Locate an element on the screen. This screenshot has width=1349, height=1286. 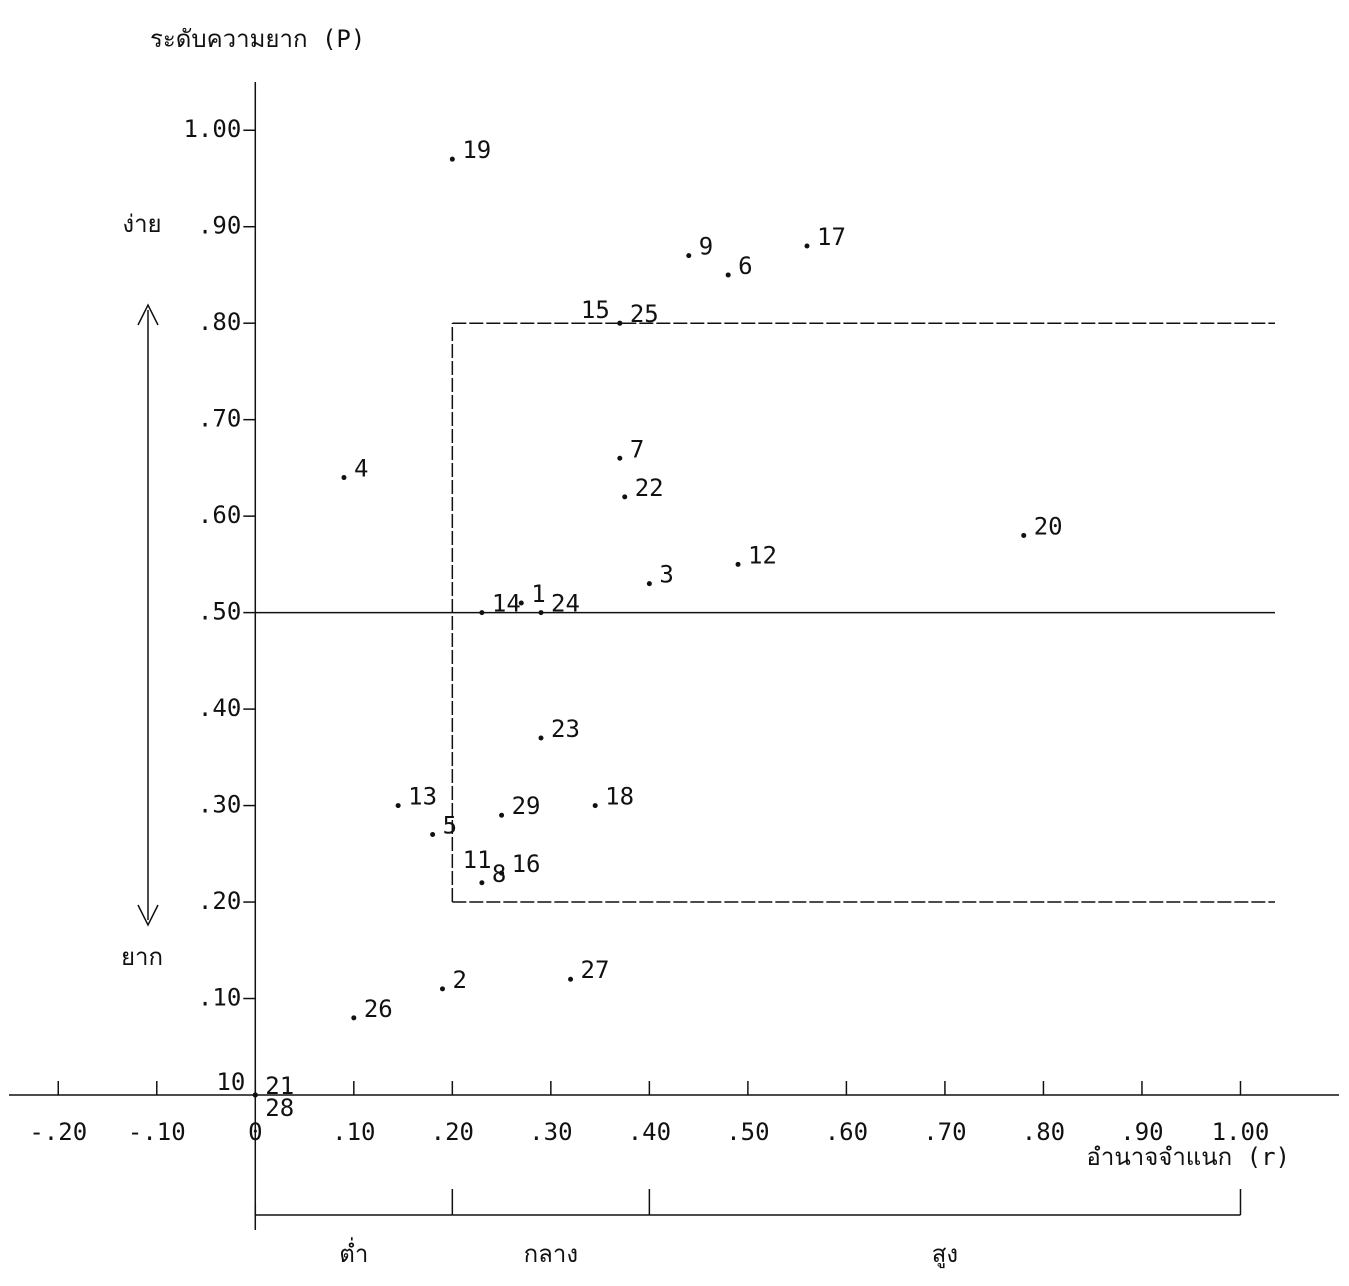
x-tick-label: .70 is located at coordinates (944, 1132).